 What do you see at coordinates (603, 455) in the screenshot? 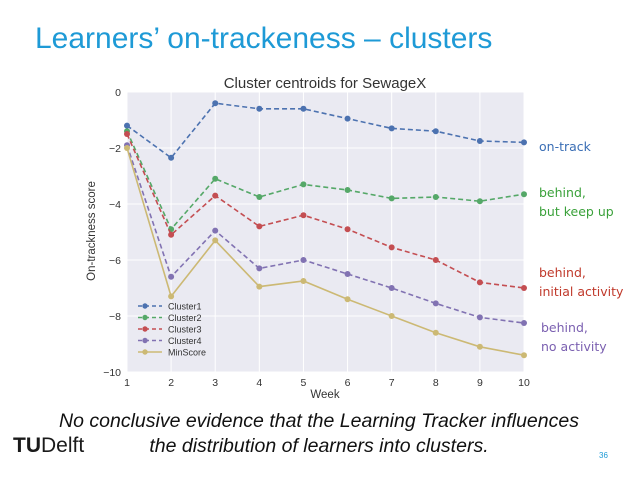
I see `page-number: 36` at bounding box center [603, 455].